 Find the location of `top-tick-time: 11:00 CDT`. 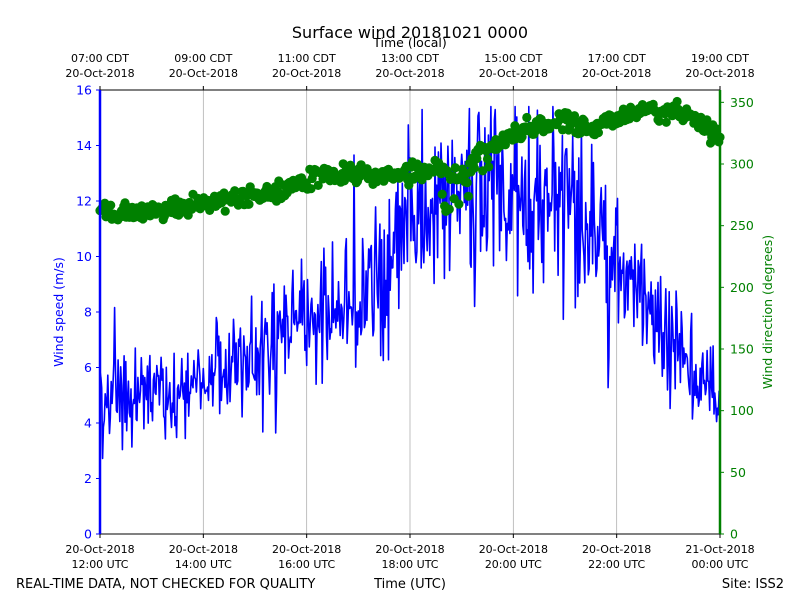

top-tick-time: 11:00 CDT is located at coordinates (307, 58).